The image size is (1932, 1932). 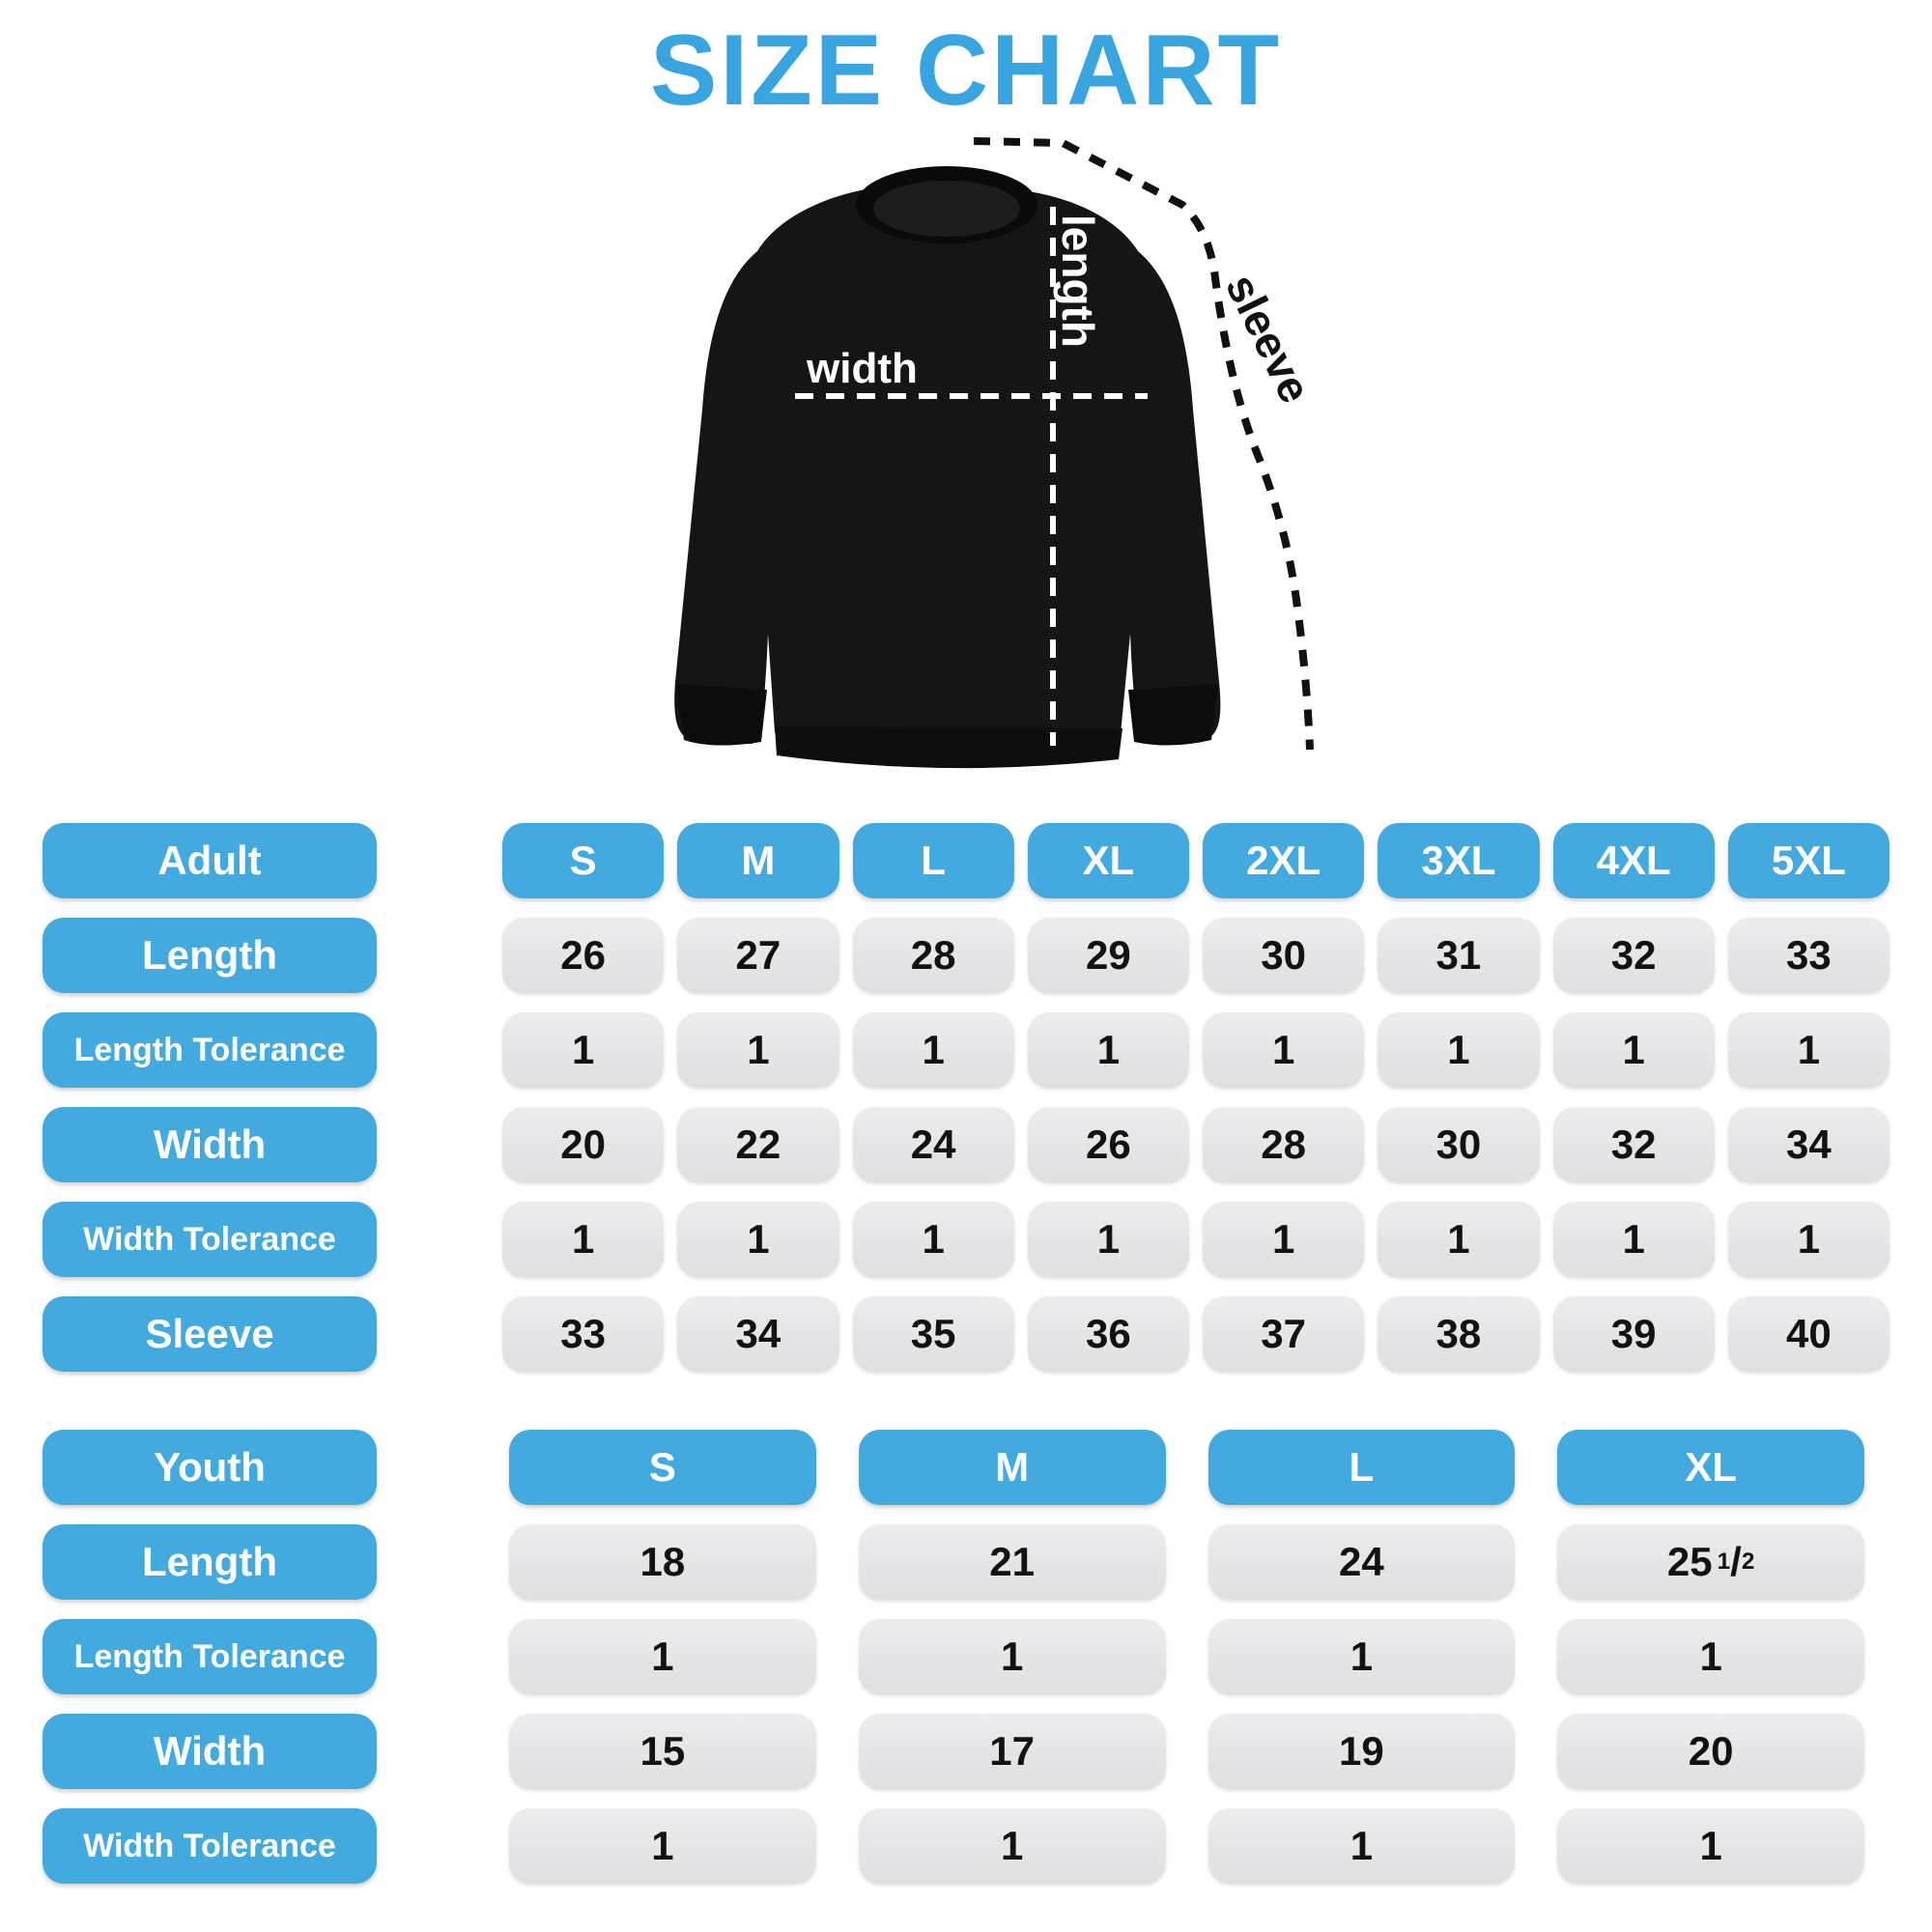 I want to click on value-cell: 17, so click(x=1012, y=1751).